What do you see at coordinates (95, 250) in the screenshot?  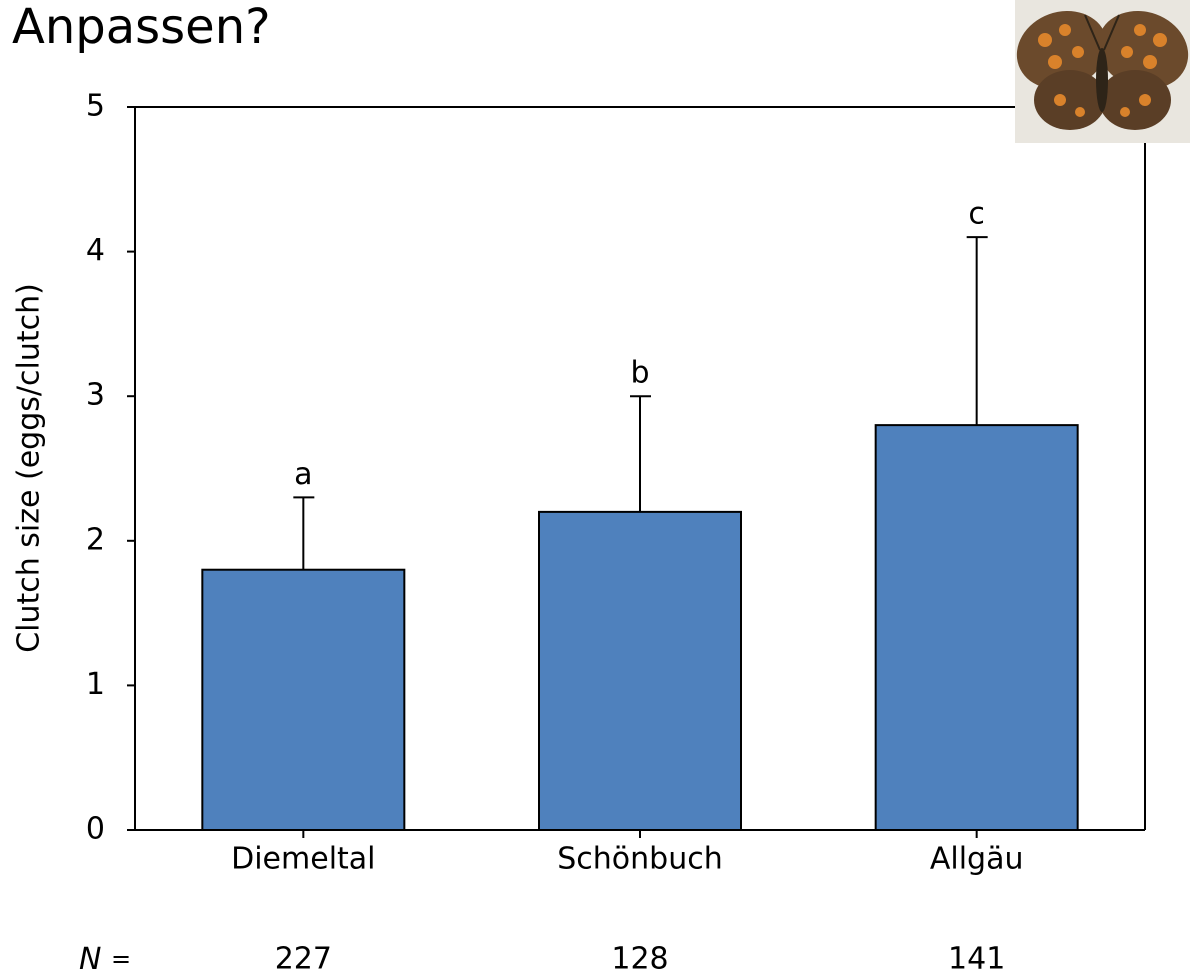 I see `y-tick-label: 4` at bounding box center [95, 250].